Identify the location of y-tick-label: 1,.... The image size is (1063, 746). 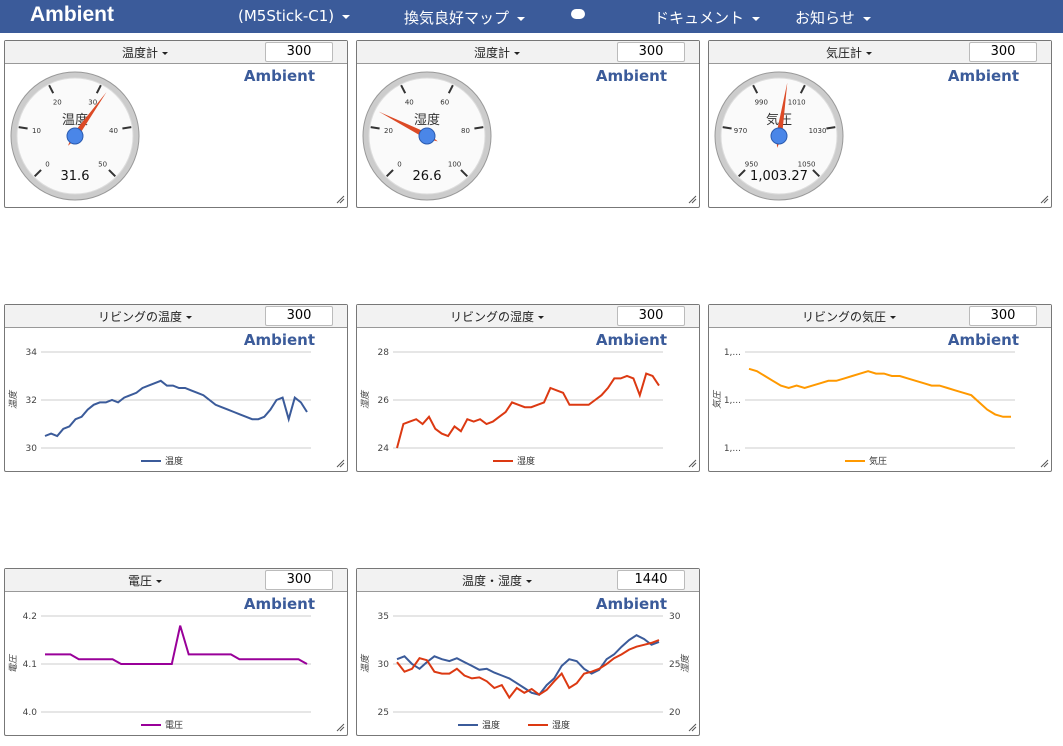
(732, 353).